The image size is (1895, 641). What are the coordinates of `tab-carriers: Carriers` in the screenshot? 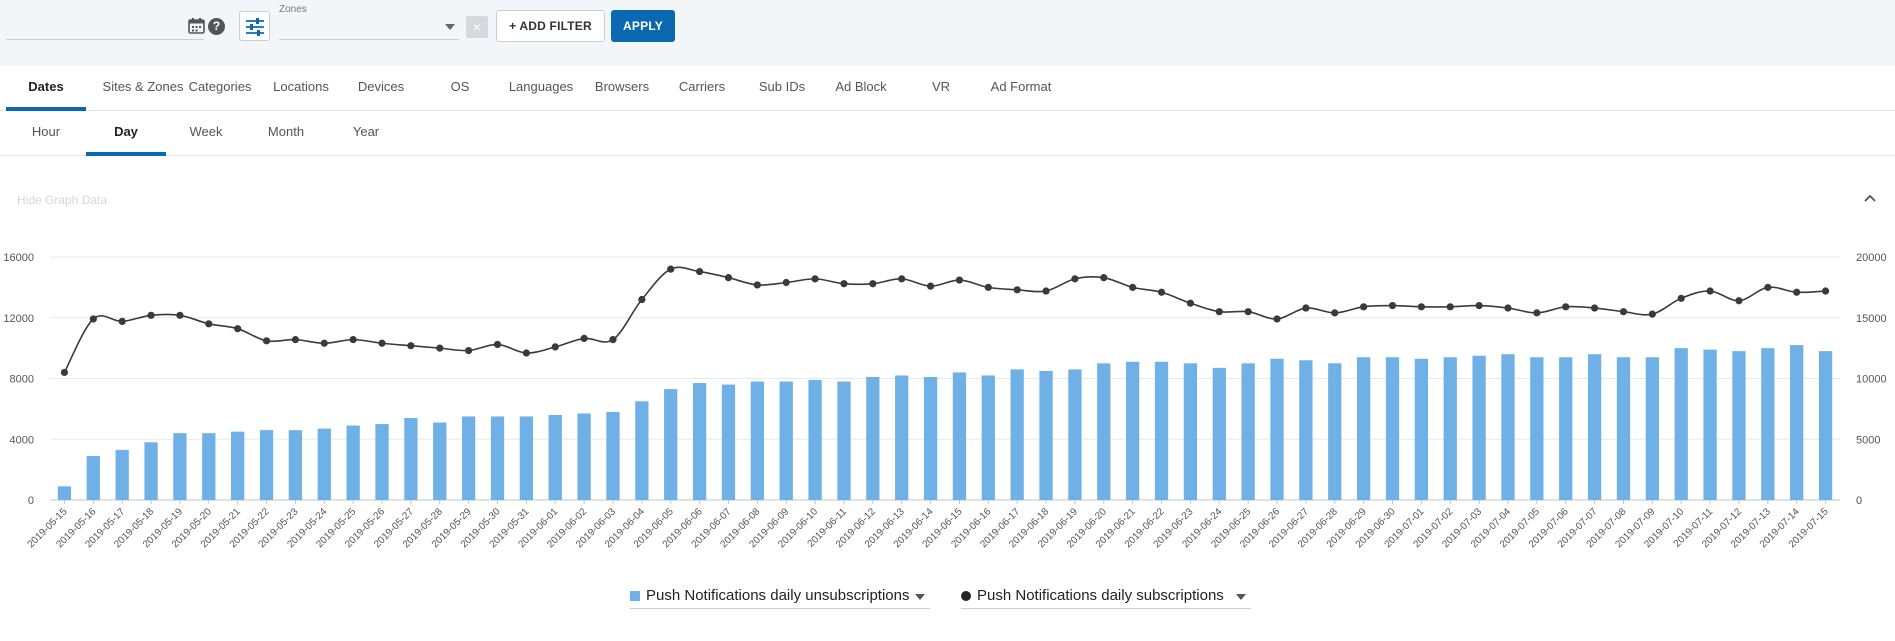 It's located at (702, 86).